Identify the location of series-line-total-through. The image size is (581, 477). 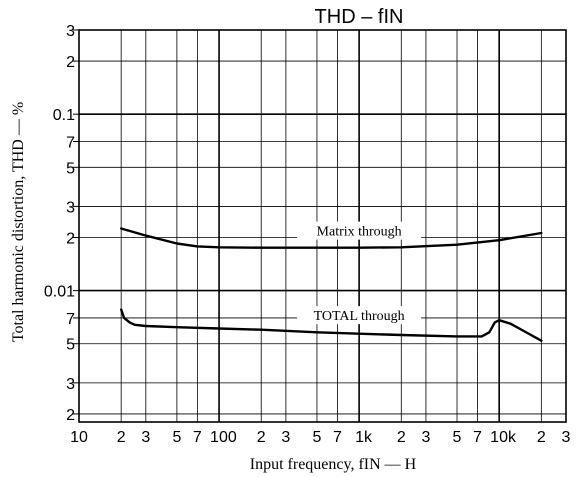
(331, 325).